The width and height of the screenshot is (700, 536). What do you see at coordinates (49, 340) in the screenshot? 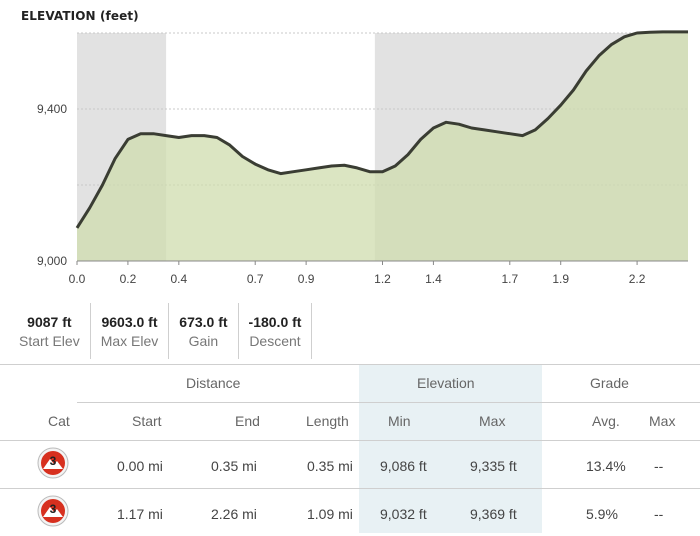
I see `stat-label: Start Elev` at bounding box center [49, 340].